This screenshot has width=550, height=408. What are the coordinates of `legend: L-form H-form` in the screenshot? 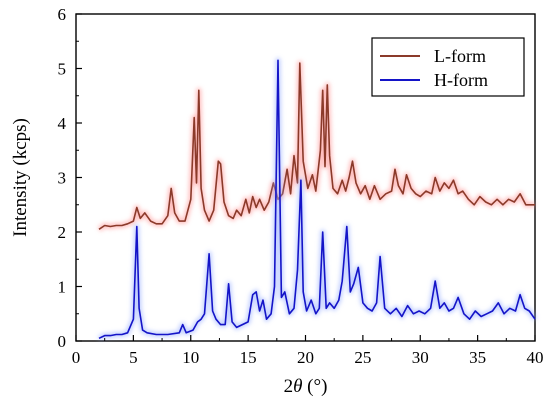 It's located at (448, 67).